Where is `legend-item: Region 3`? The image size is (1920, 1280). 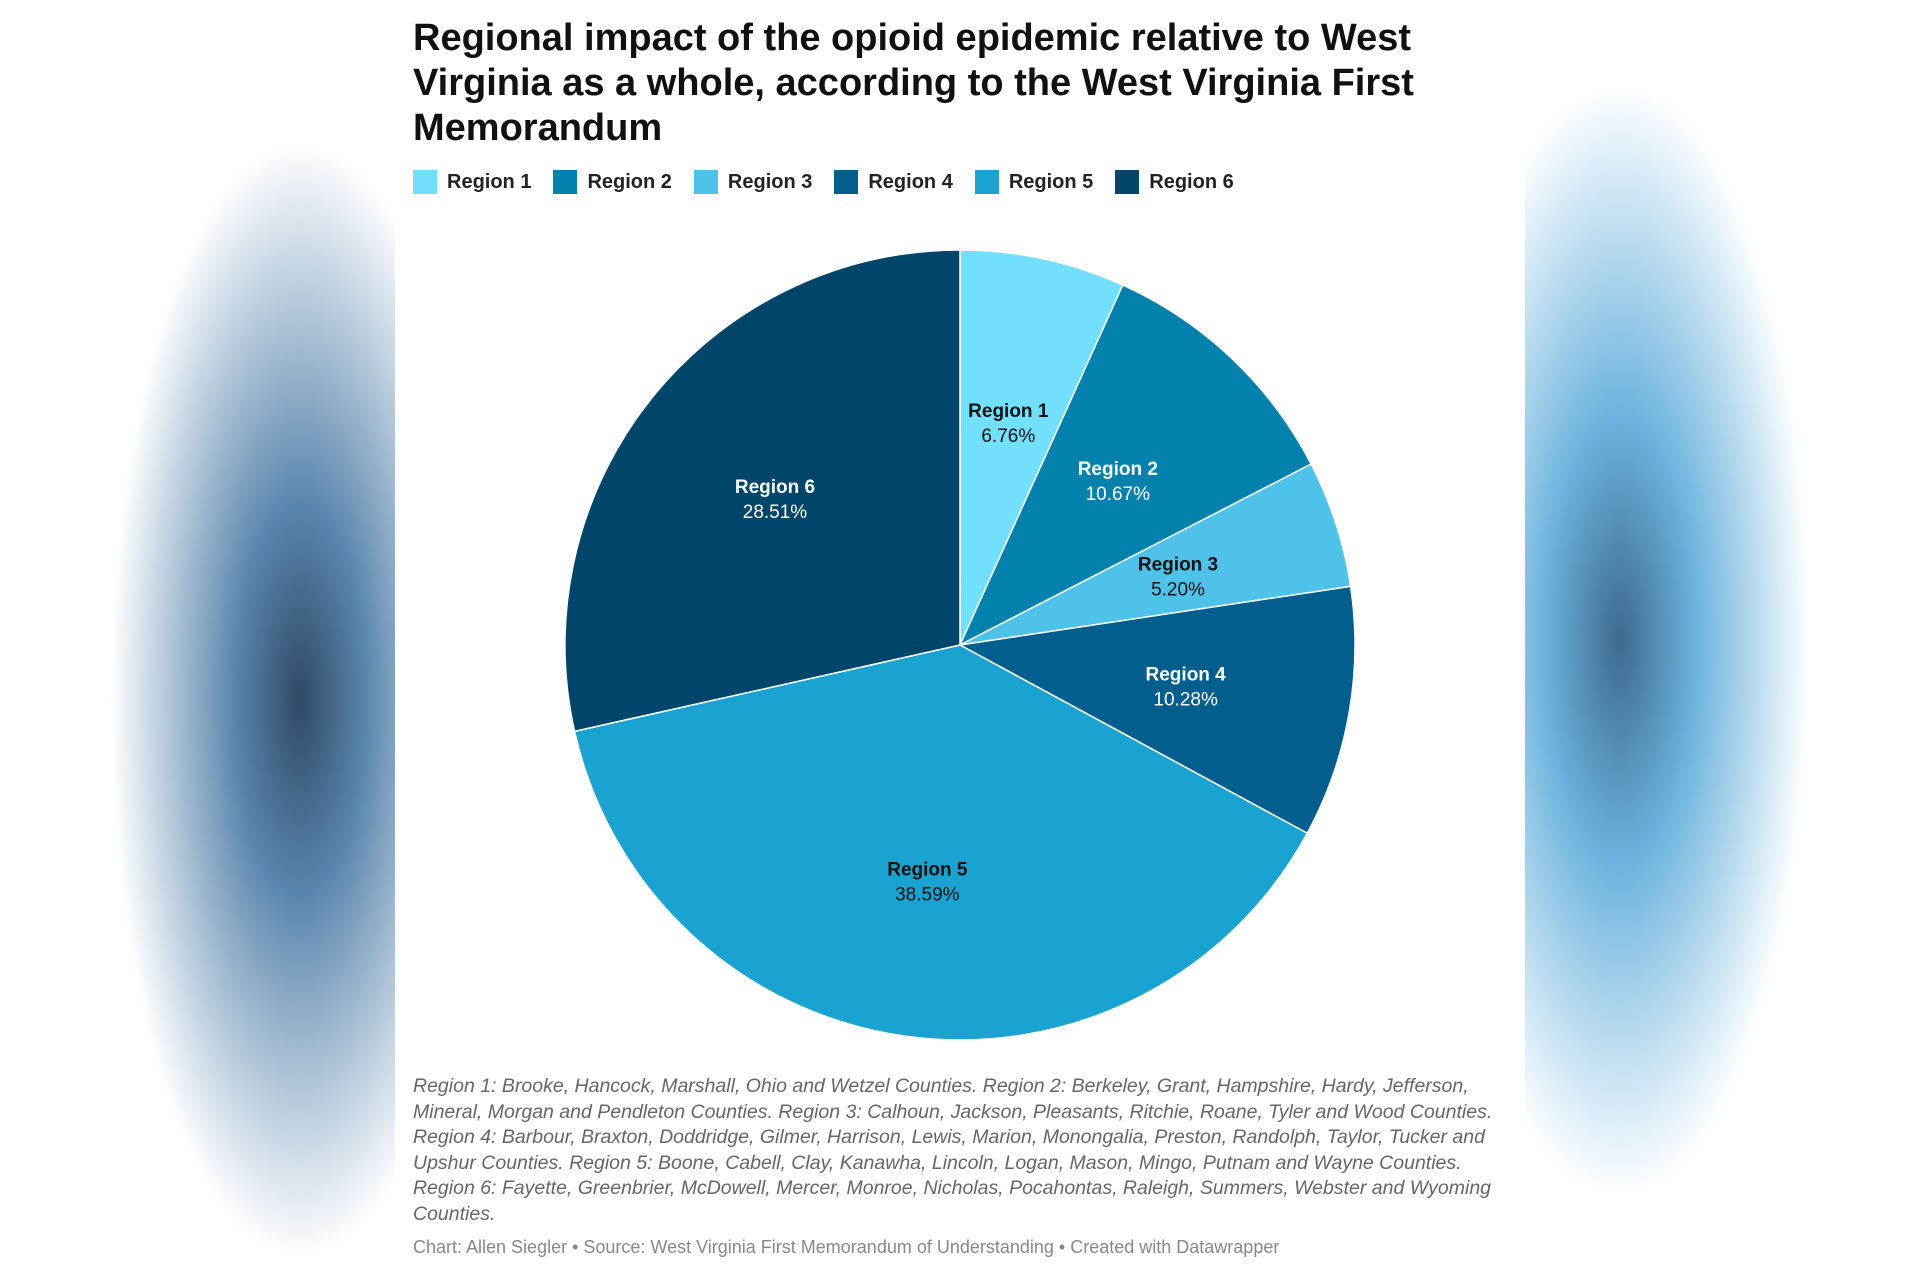 legend-item: Region 3 is located at coordinates (753, 182).